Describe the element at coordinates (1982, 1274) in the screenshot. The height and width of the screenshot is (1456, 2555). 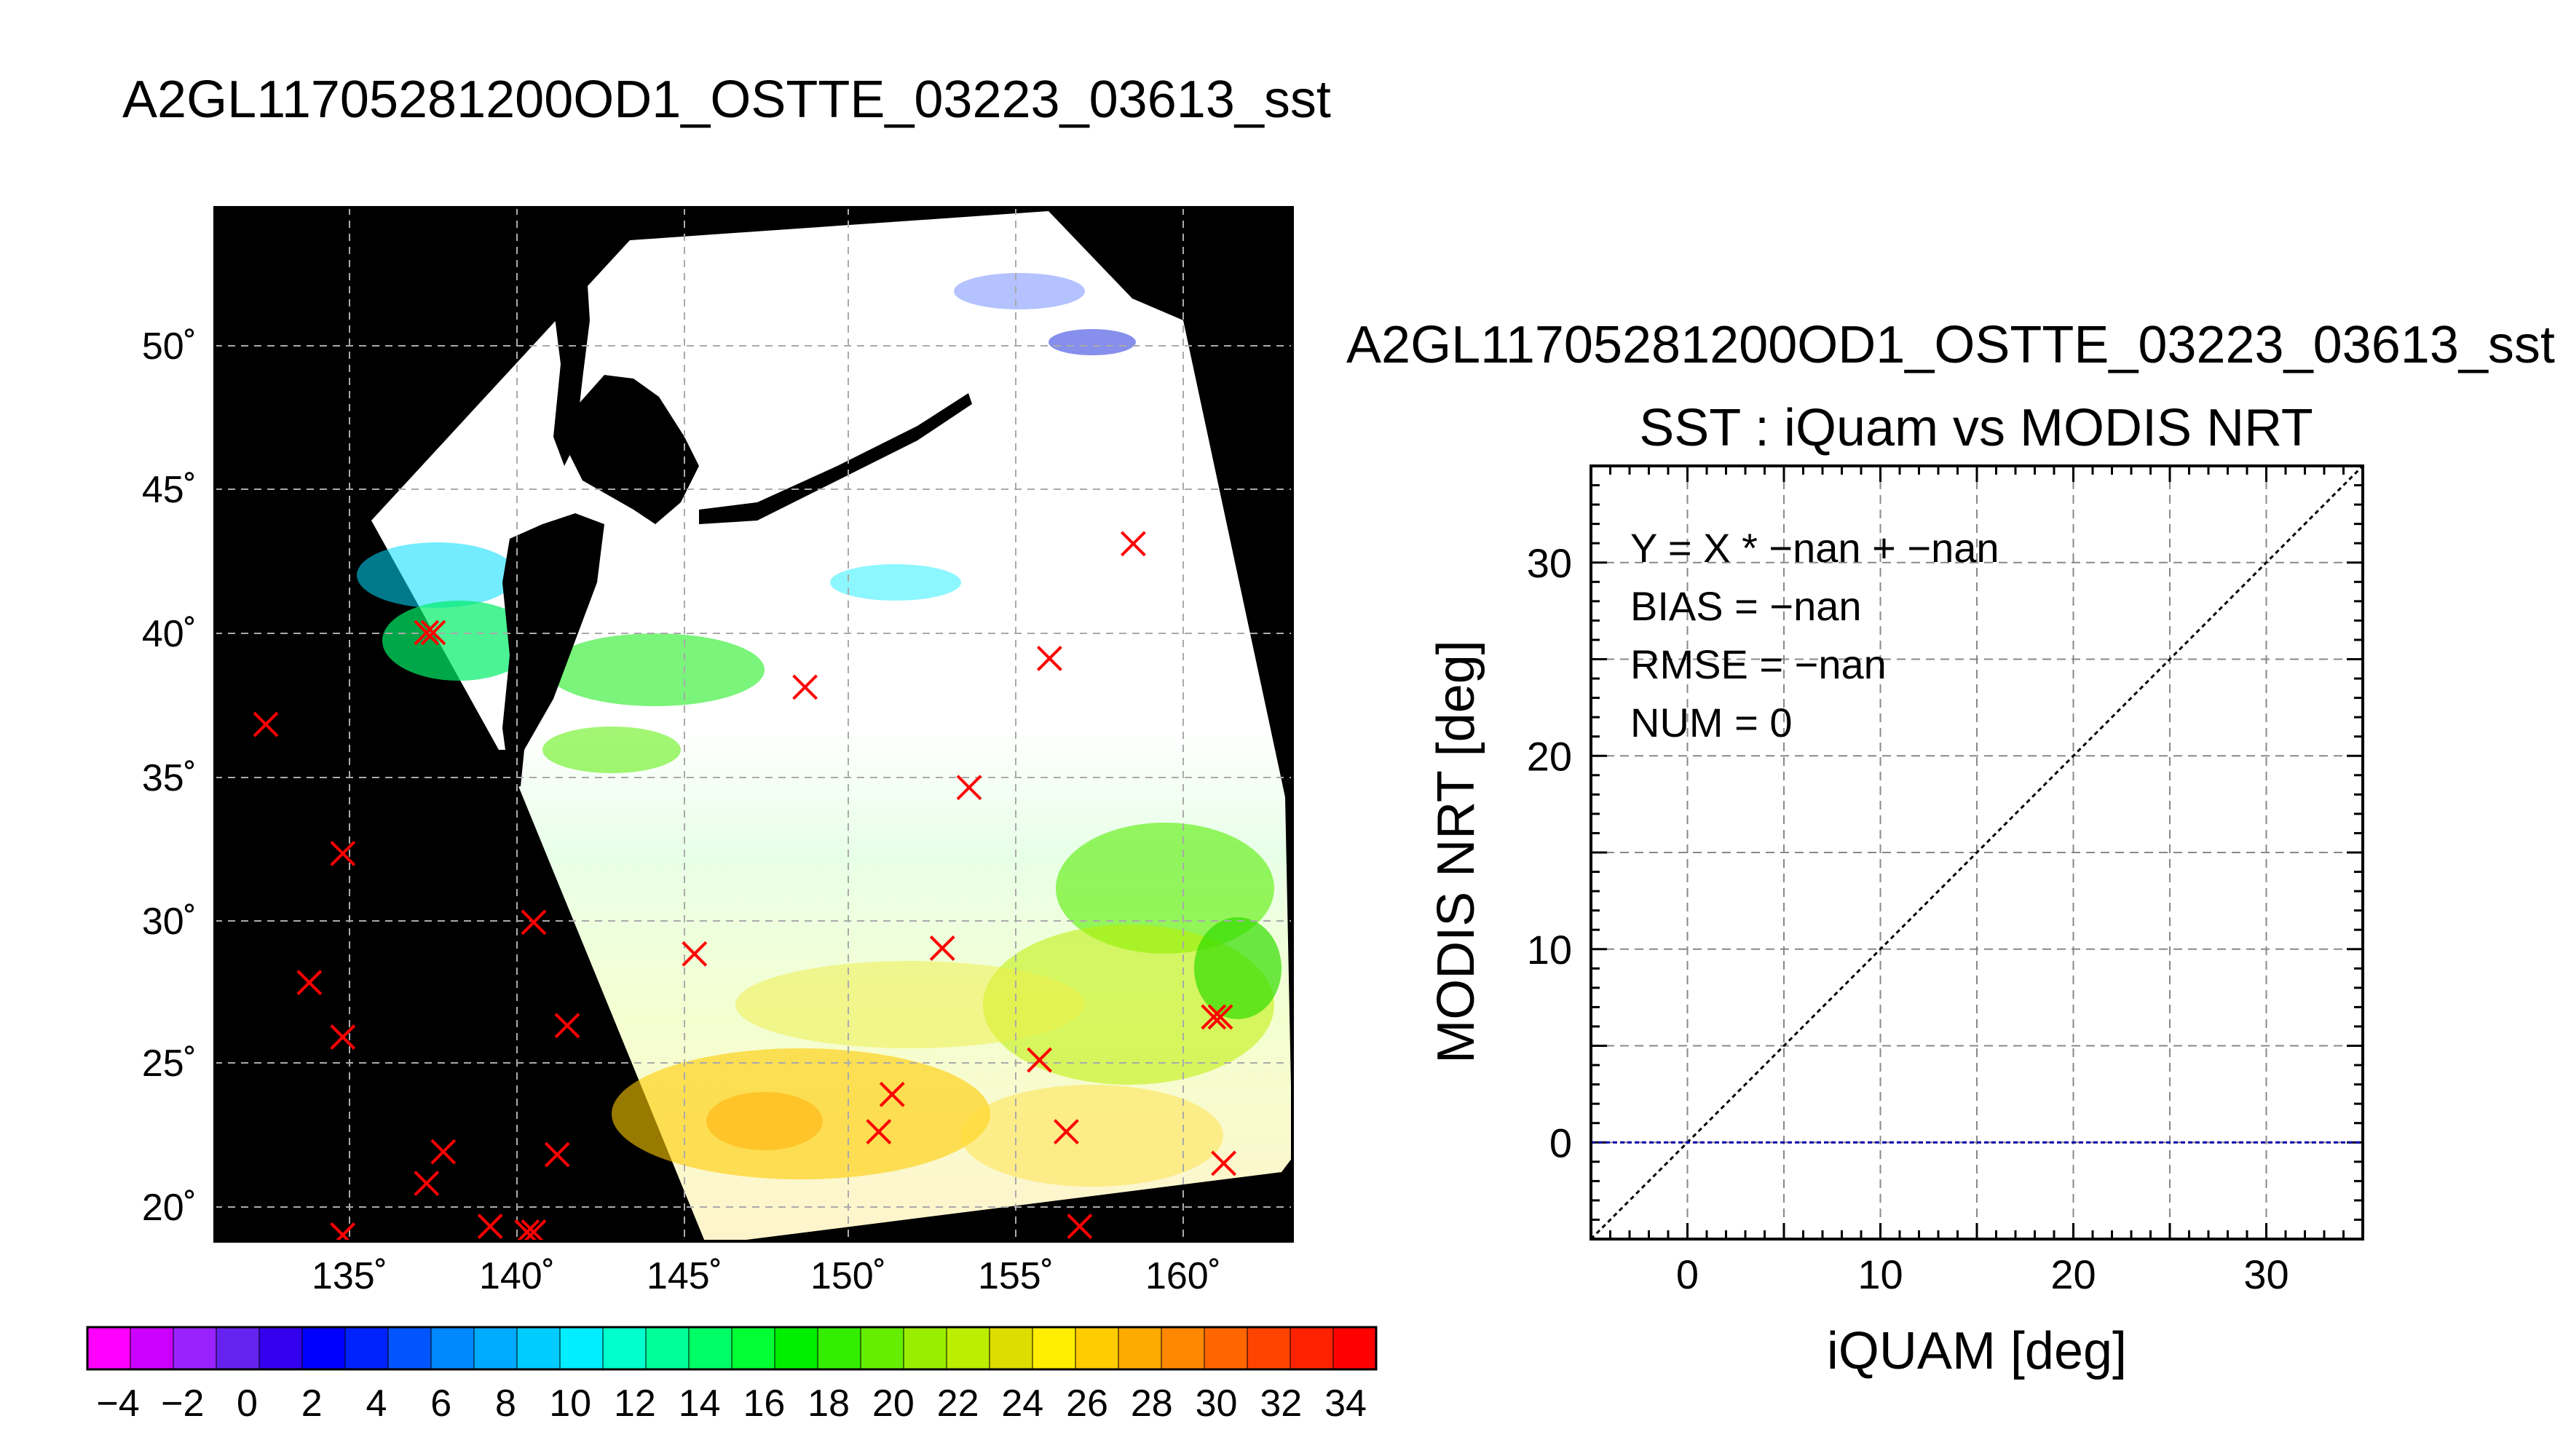
I see `x-tick-labels: 0 10 20 30` at that location.